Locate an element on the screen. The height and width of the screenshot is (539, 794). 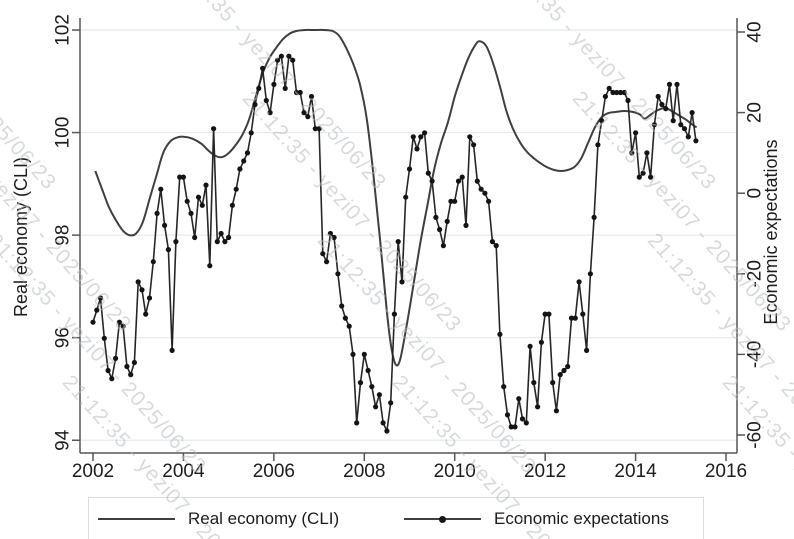
marker-dot-icon is located at coordinates (442, 519).